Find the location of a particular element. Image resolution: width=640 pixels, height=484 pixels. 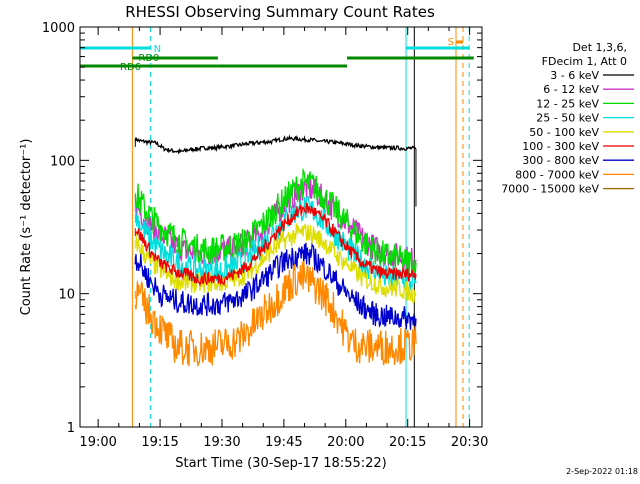

y-tick-label: 1000 is located at coordinates (58, 28).